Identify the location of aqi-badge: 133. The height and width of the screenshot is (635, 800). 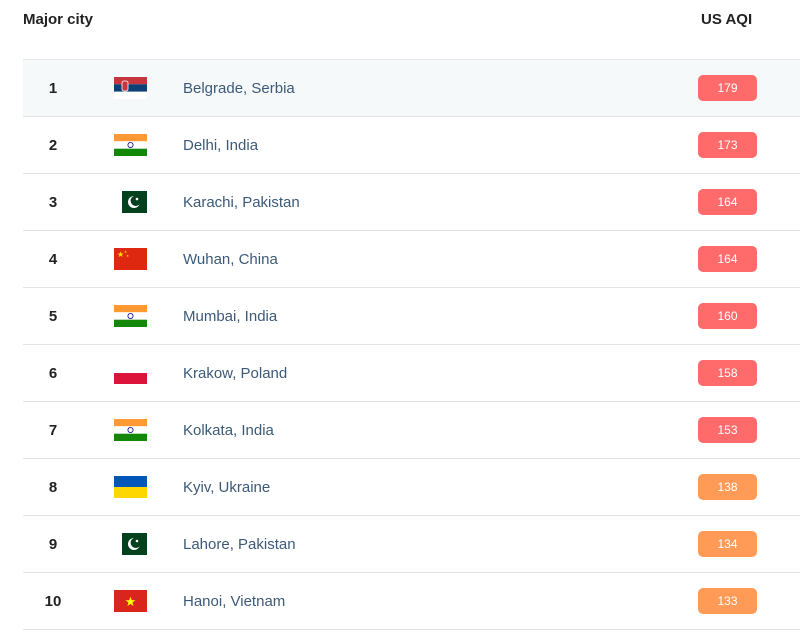
(727, 601).